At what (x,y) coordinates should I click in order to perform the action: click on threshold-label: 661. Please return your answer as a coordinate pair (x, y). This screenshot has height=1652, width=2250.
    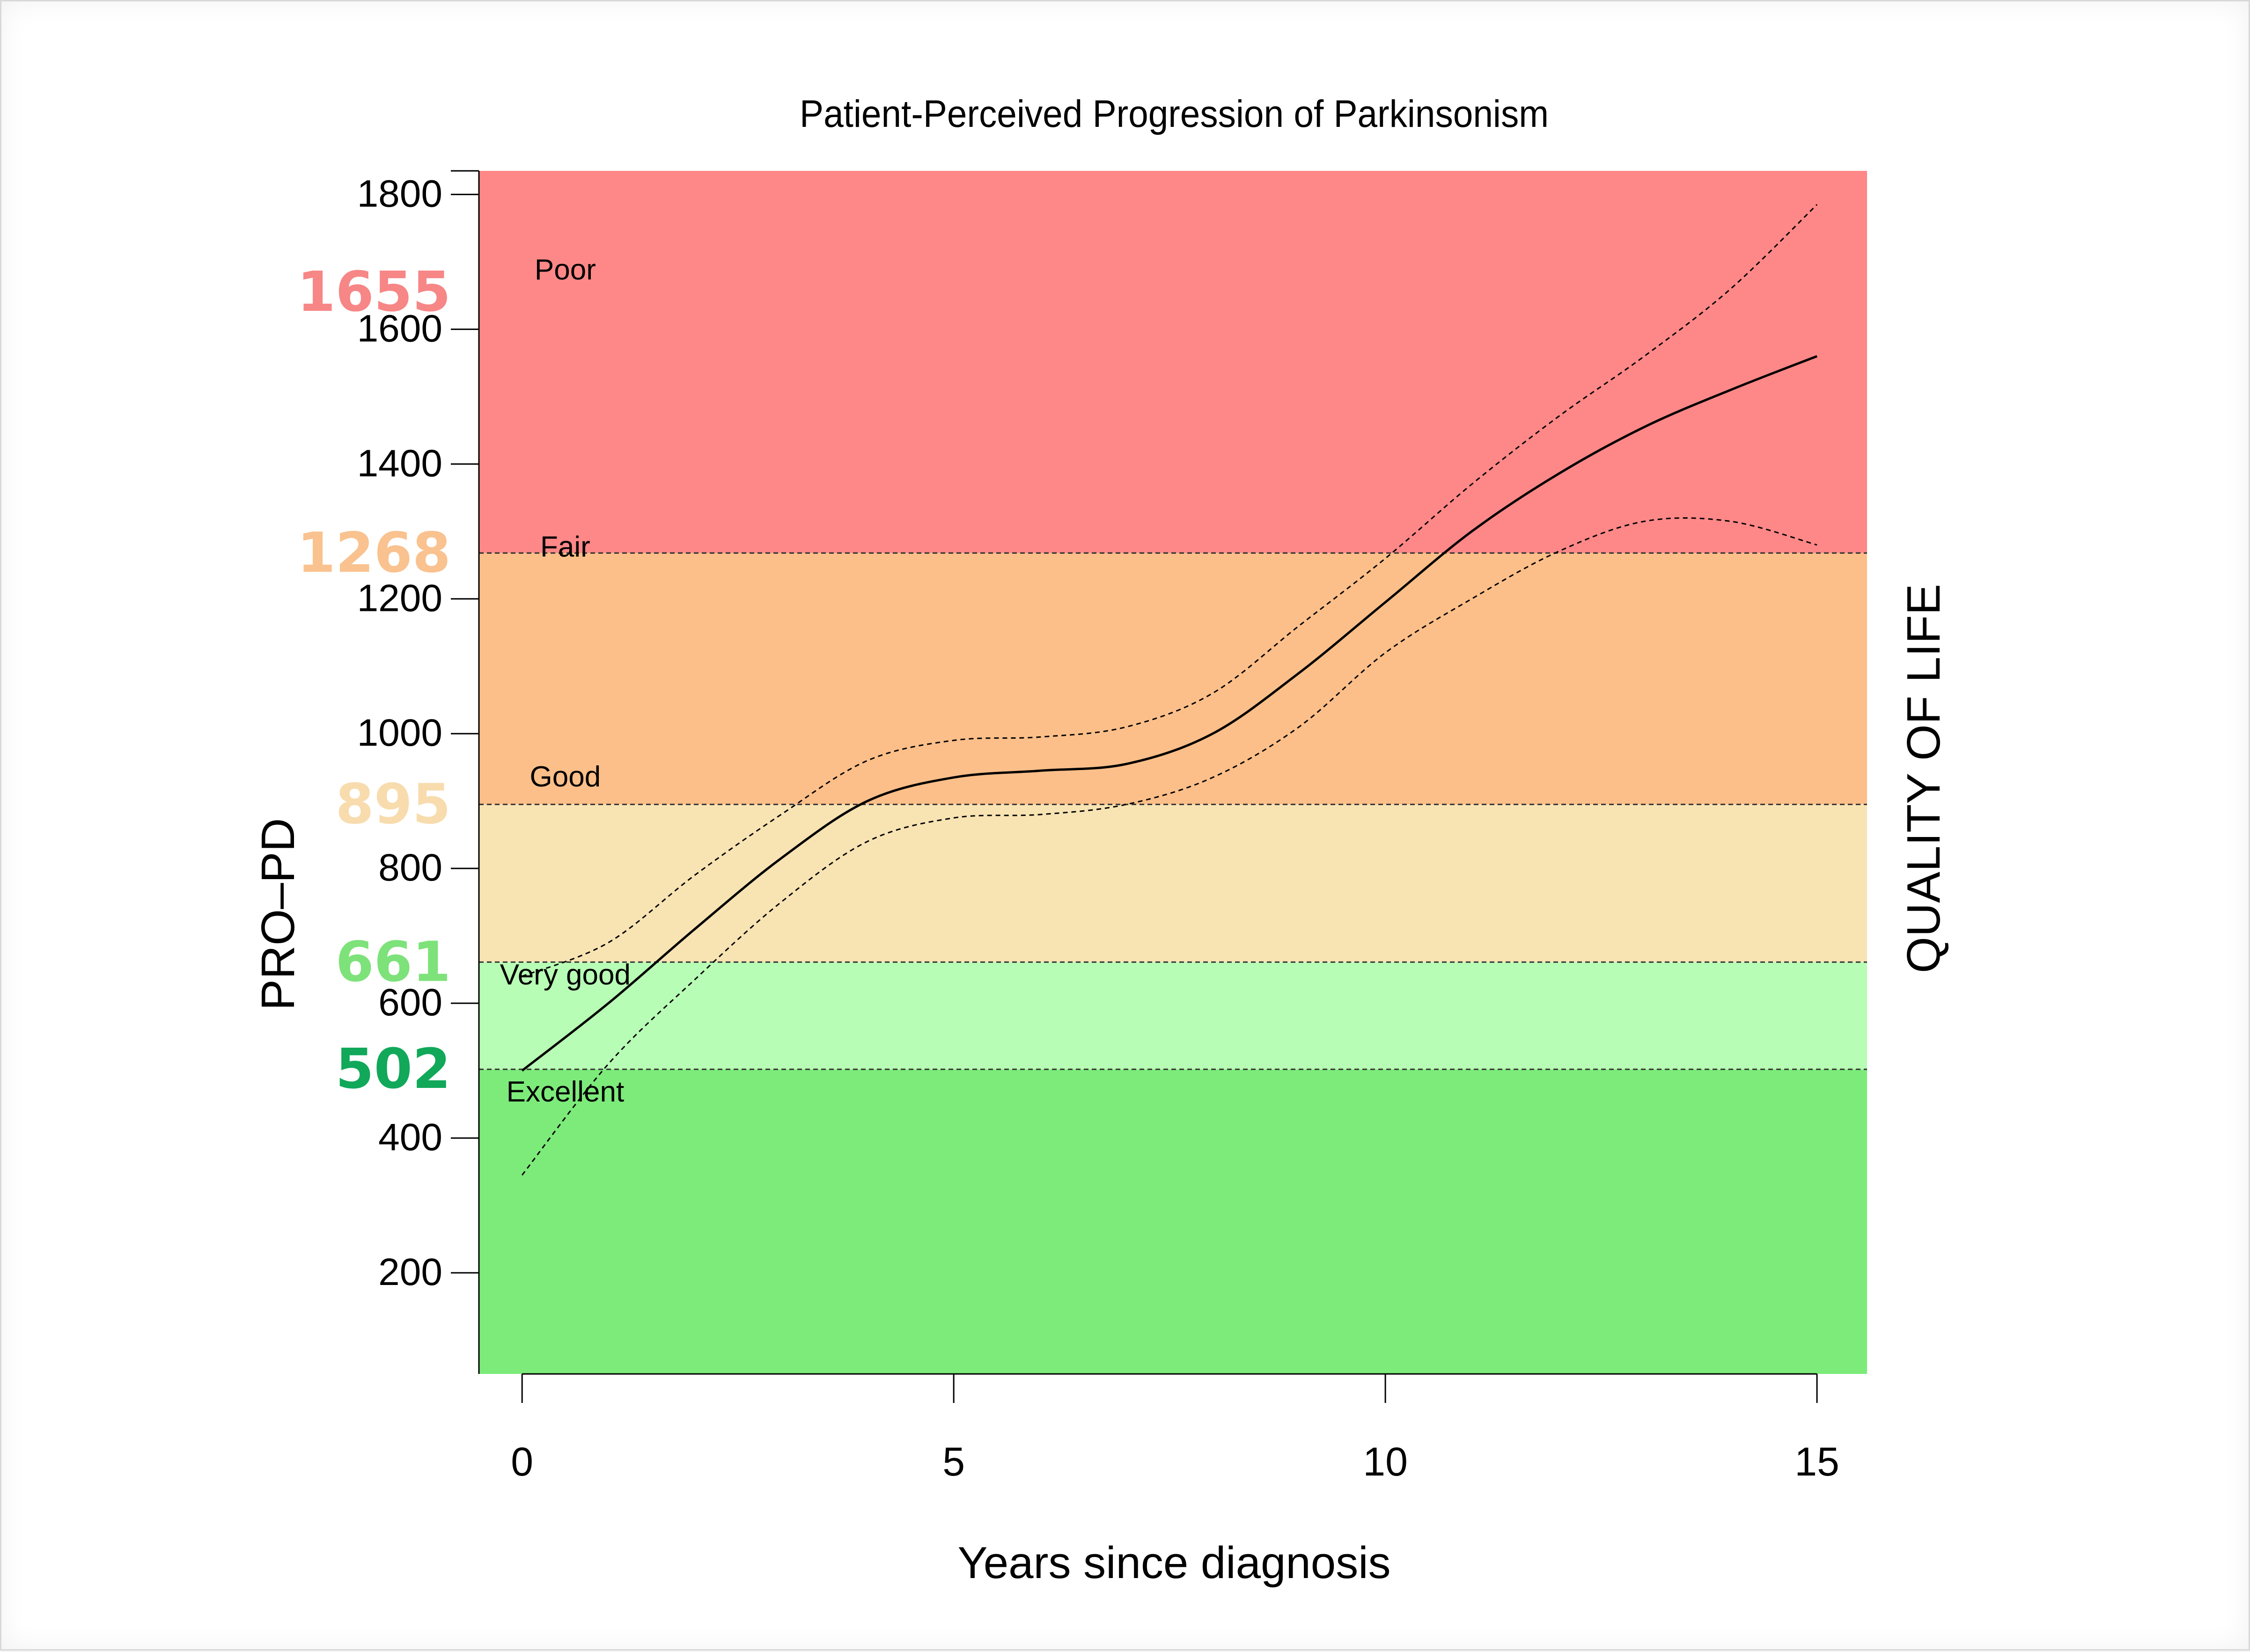
    Looking at the image, I should click on (393, 961).